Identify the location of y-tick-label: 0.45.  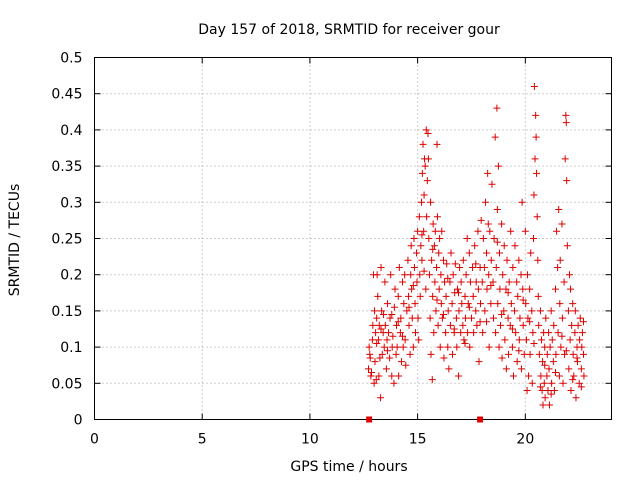
(66, 95).